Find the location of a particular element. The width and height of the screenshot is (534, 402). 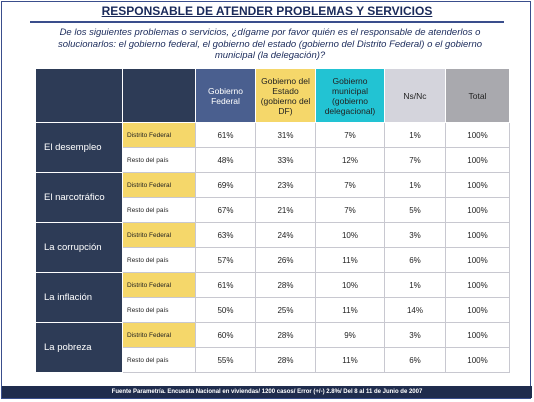

cell: 33% is located at coordinates (285, 160).